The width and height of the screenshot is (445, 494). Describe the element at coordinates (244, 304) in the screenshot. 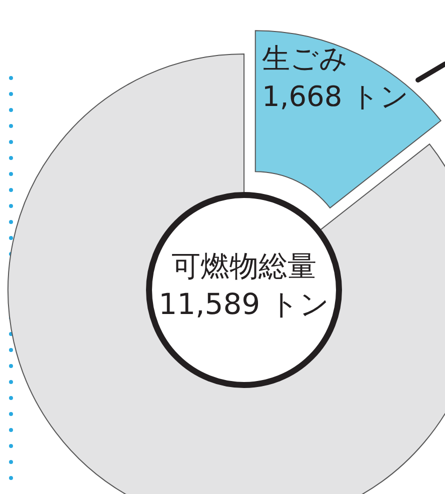

I see `text: 11,589 トン` at that location.